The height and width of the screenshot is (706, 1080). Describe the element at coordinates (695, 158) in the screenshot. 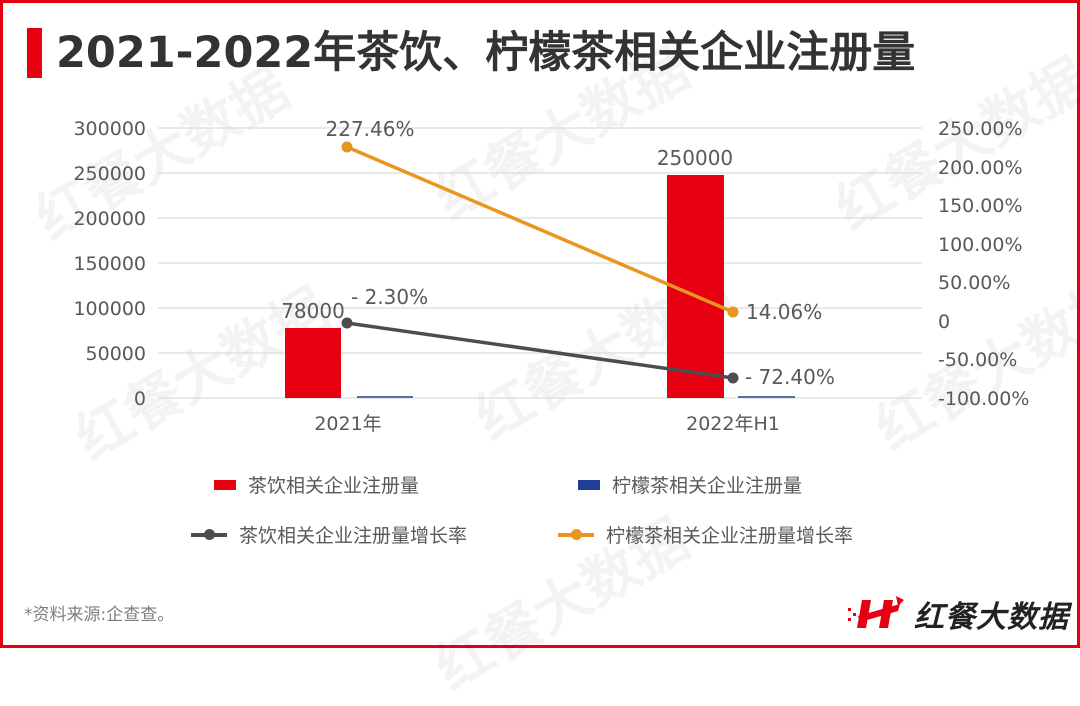

I see `bar-label-tea-2022h1: 250000` at that location.